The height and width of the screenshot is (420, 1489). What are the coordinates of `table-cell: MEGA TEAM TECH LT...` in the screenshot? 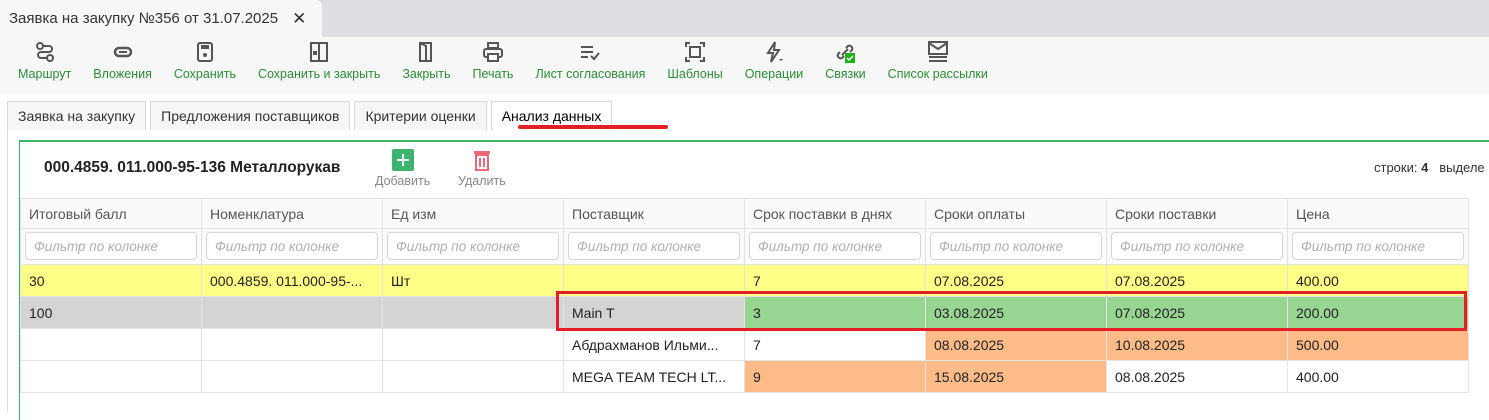 It's located at (654, 376).